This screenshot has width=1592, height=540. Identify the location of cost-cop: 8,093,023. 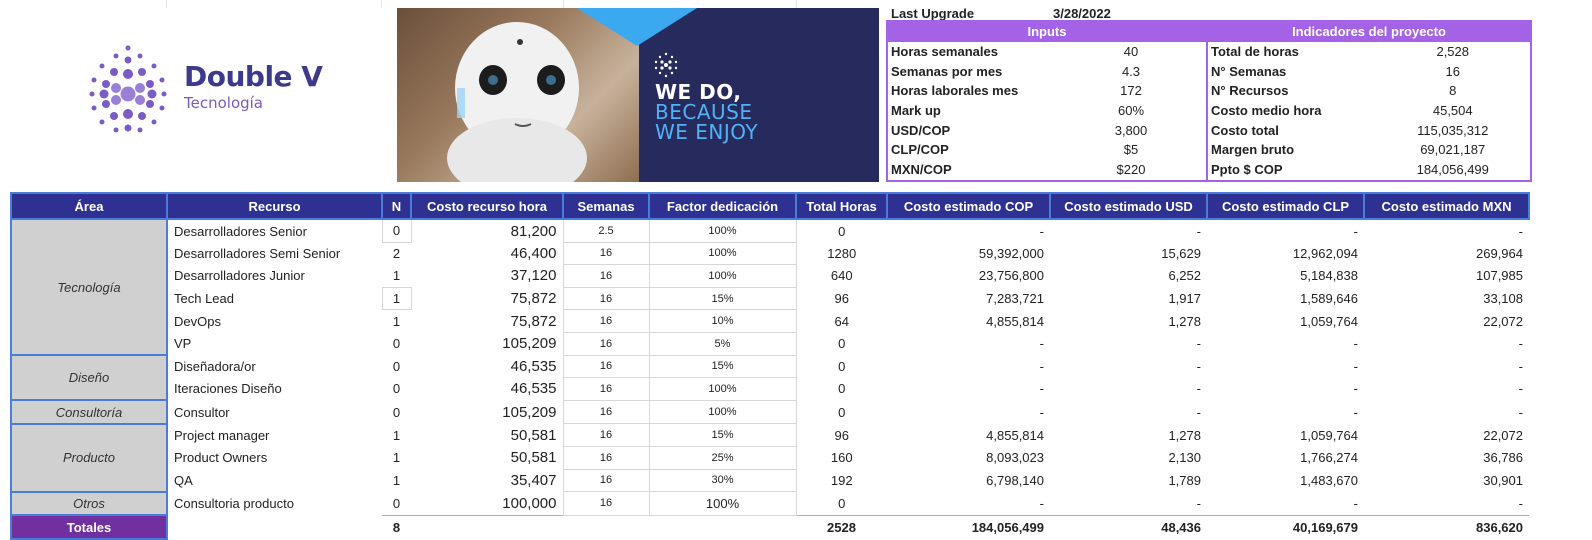
(1015, 458).